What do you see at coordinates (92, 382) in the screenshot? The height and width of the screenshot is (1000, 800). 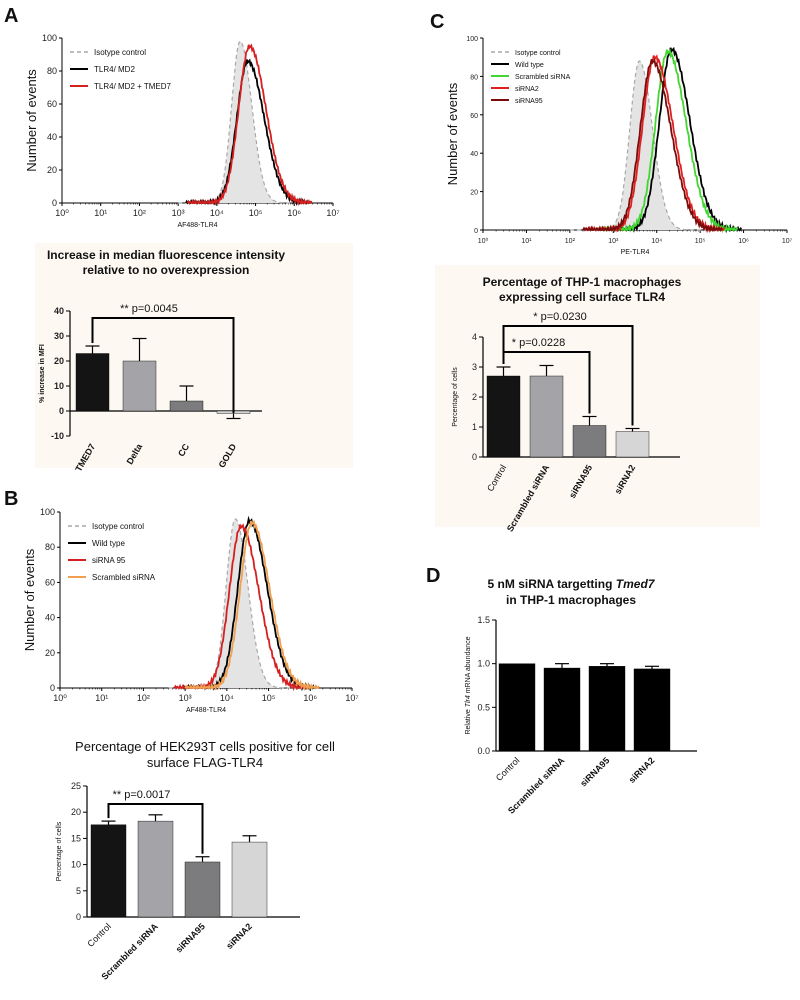 I see `bar-tmed7` at bounding box center [92, 382].